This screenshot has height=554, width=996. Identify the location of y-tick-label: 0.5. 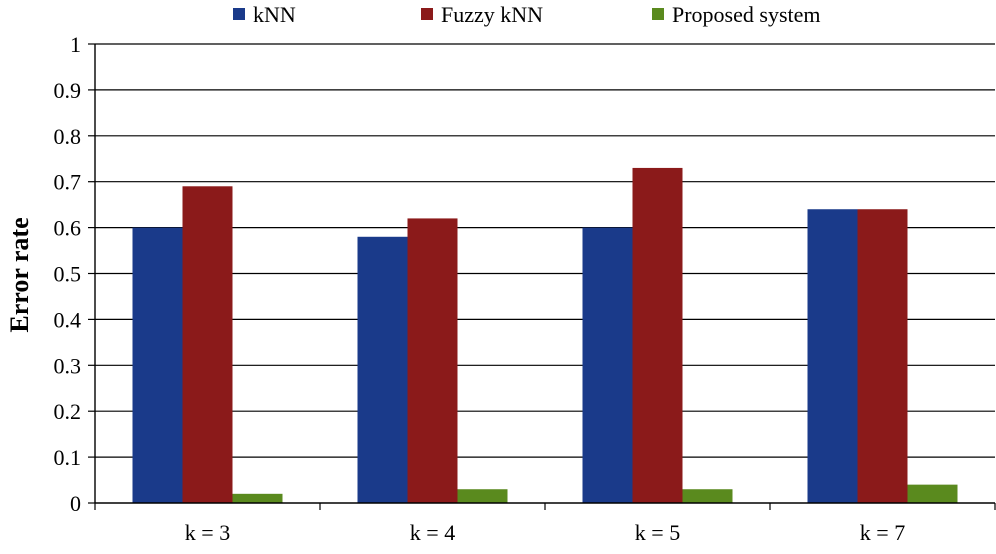
(68, 274).